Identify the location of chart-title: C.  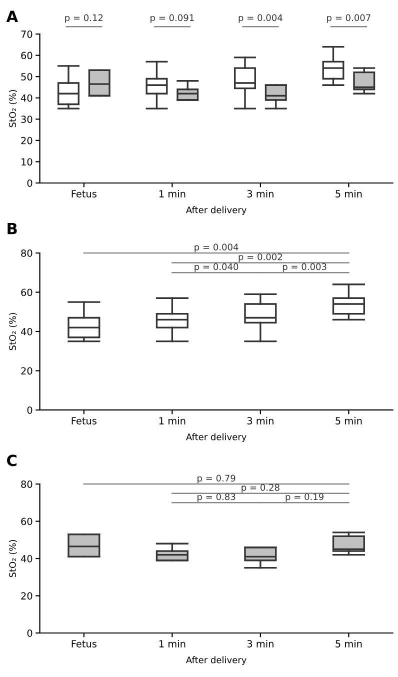
(11, 460).